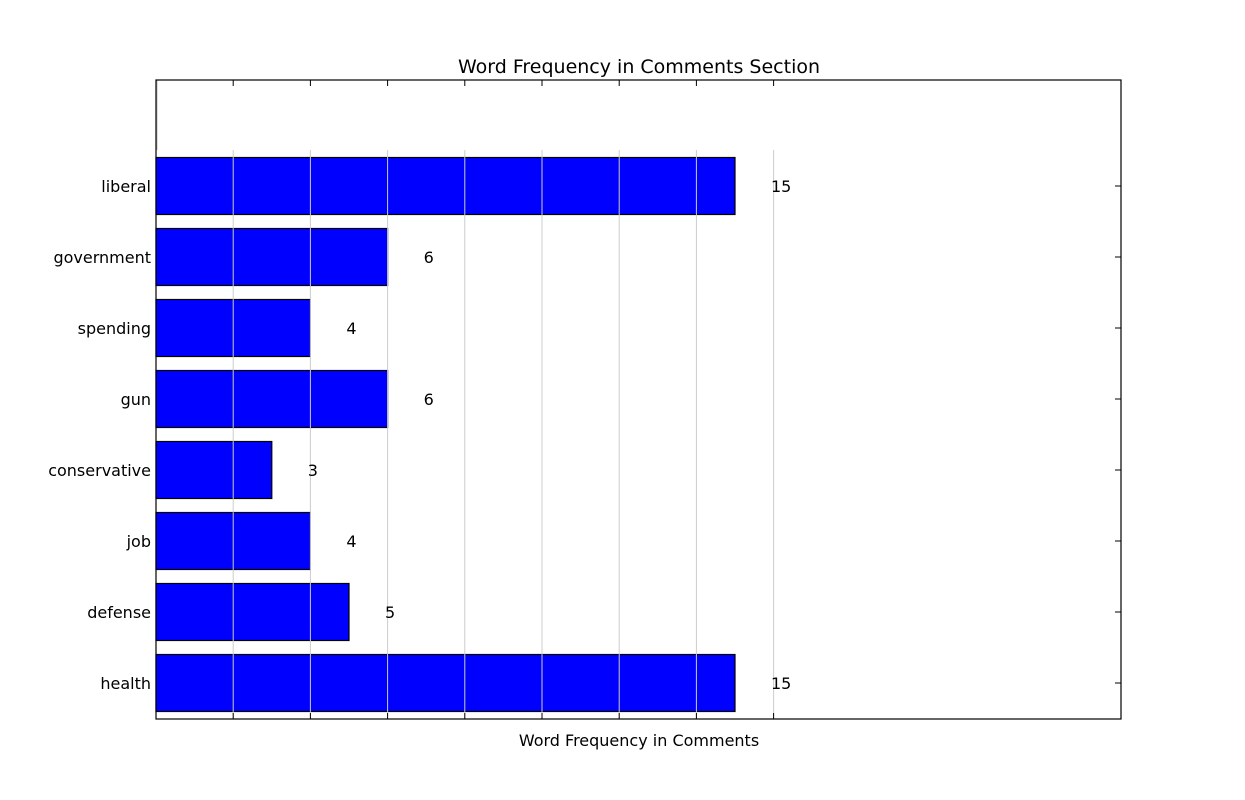 The width and height of the screenshot is (1245, 800). Describe the element at coordinates (781, 186) in the screenshot. I see `value-label-liberal: 15` at that location.